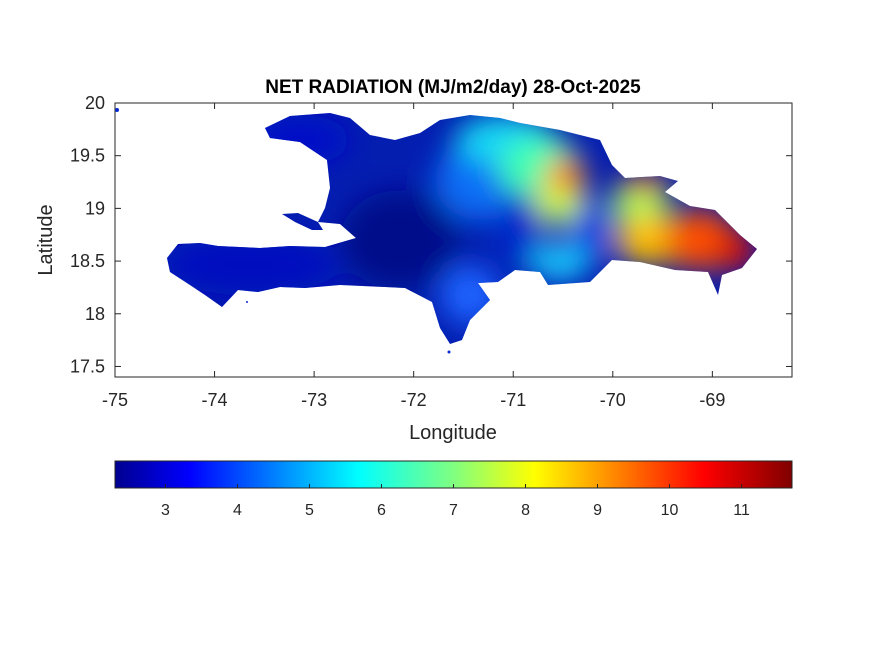  Describe the element at coordinates (741, 510) in the screenshot. I see `colorbar-tick-label: 11` at that location.